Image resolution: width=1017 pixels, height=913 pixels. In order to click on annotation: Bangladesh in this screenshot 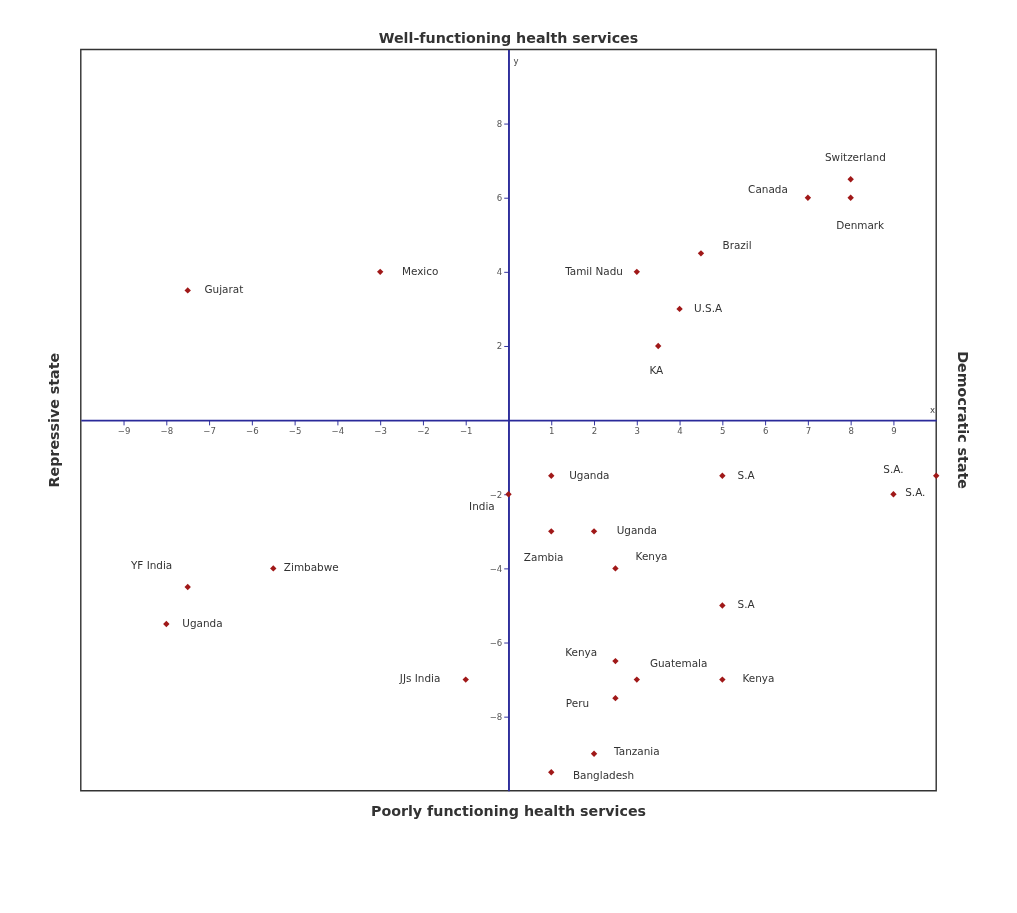, I will do `click(603, 774)`.